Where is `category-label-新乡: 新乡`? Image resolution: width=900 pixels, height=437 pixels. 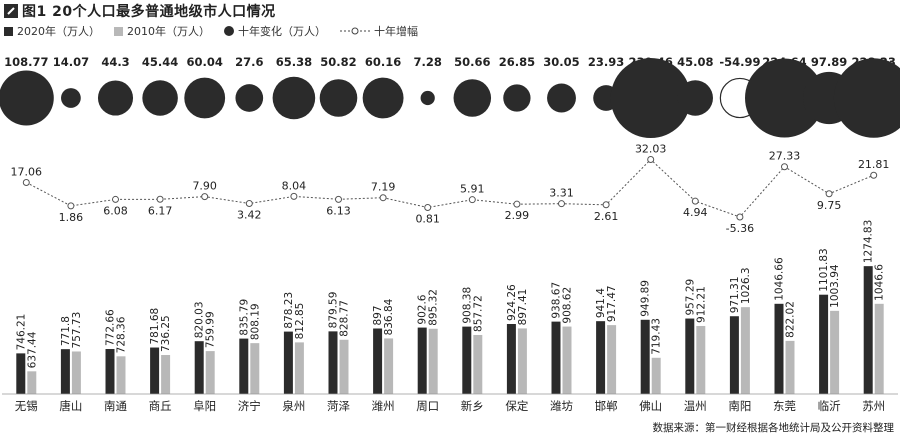
category-label-新乡: 新乡 is located at coordinates (472, 406).